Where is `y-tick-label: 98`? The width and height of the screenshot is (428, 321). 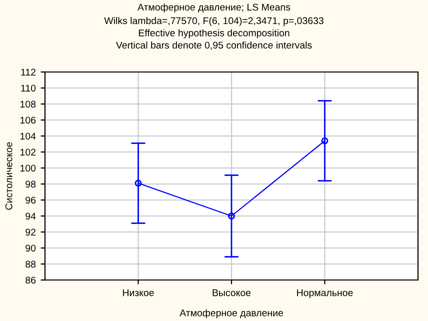 y-tick-label: 98 is located at coordinates (31, 184).